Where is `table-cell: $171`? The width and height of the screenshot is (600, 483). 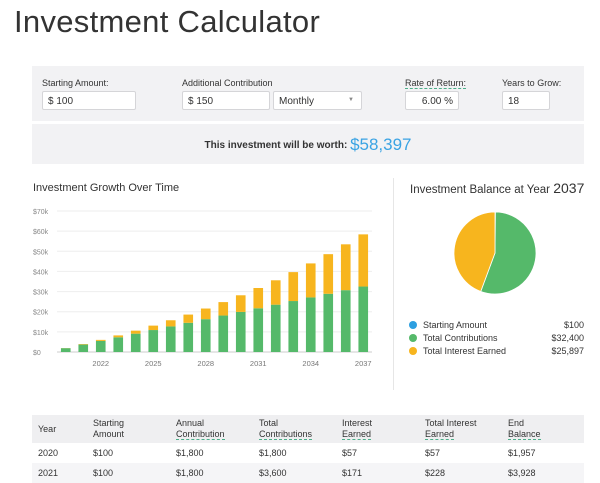
table-cell: $171 is located at coordinates (377, 473).